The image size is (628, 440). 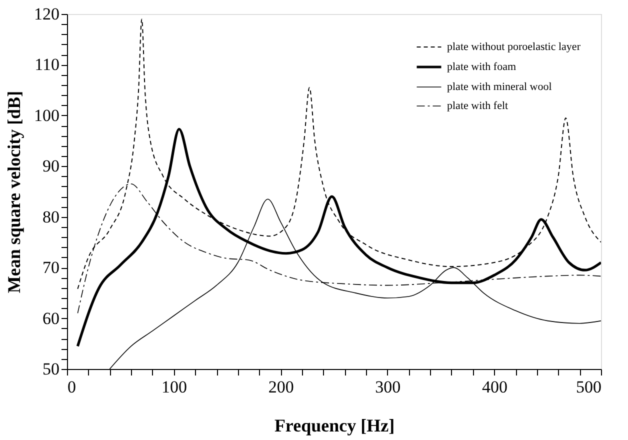 I want to click on x-tick-label: 500, so click(x=589, y=387).